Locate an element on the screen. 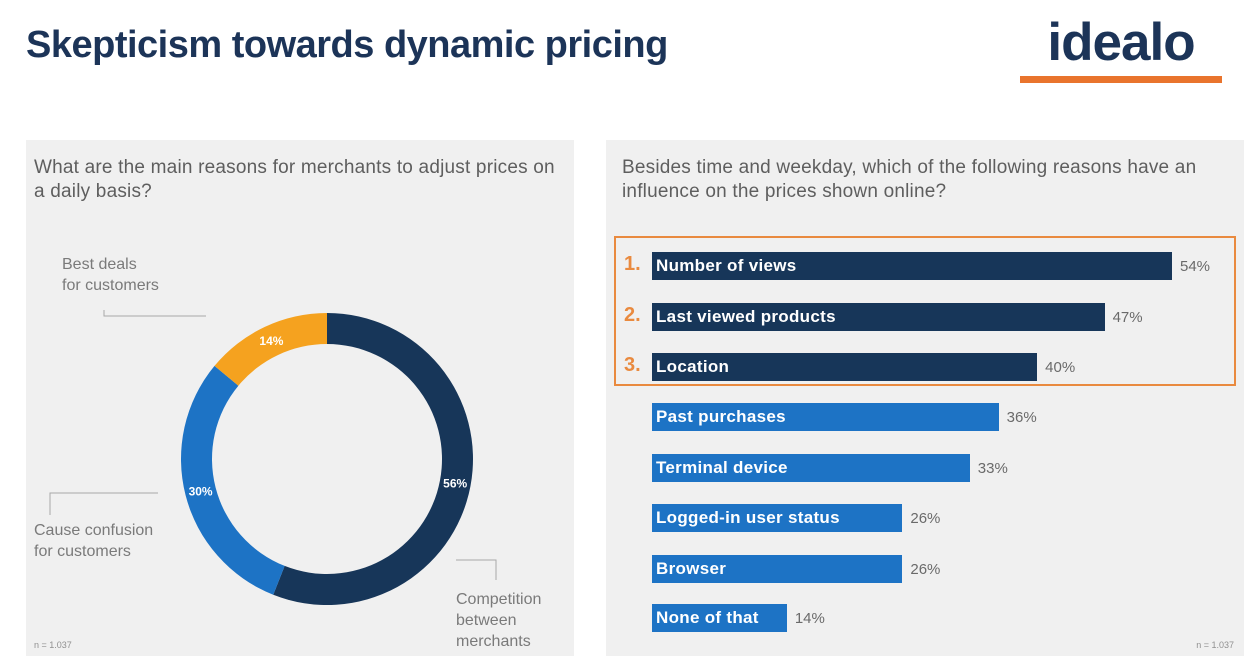  bar-label: Number of views is located at coordinates (726, 265).